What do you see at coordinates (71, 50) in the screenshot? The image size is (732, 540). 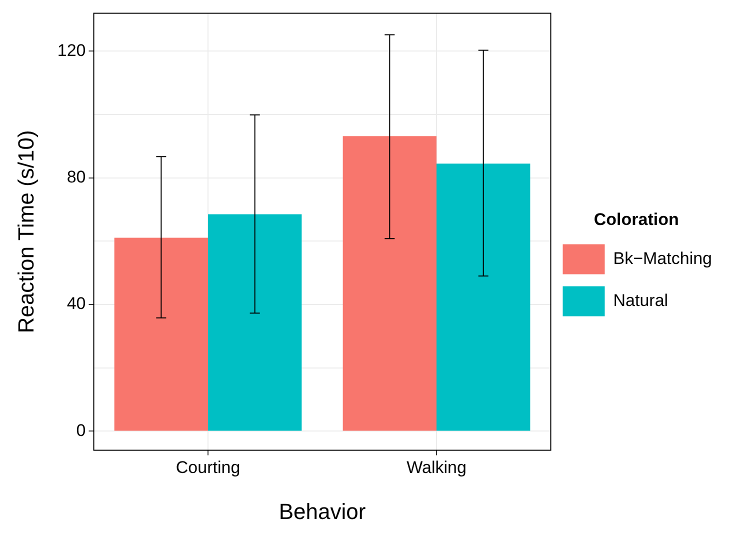 I see `y-tick-label: 120` at bounding box center [71, 50].